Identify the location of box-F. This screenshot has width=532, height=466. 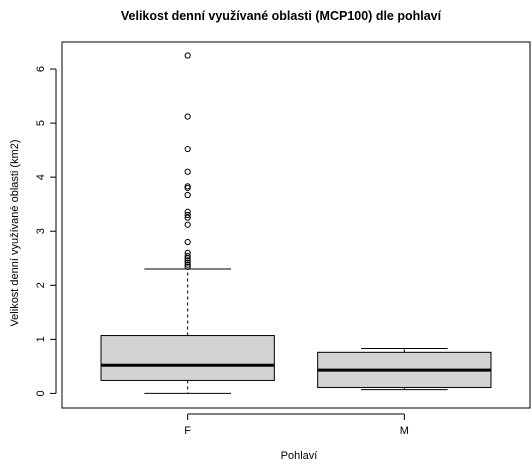
(187, 358).